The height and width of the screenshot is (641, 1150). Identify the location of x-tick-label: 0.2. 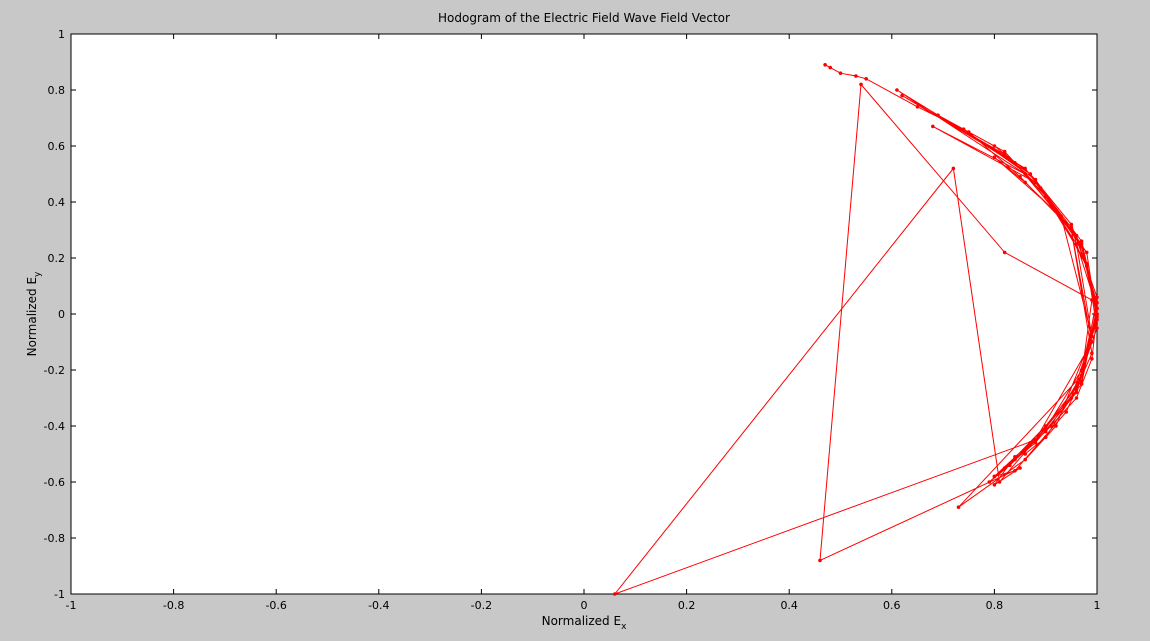
(687, 605).